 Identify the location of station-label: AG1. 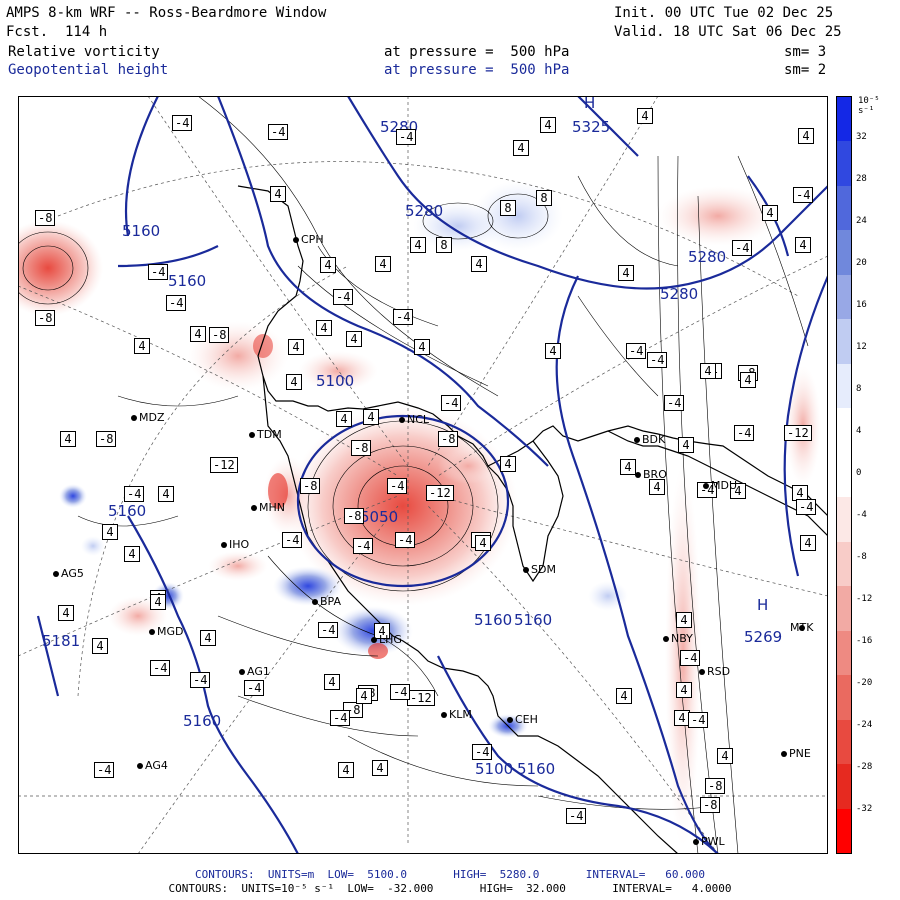
(258, 671).